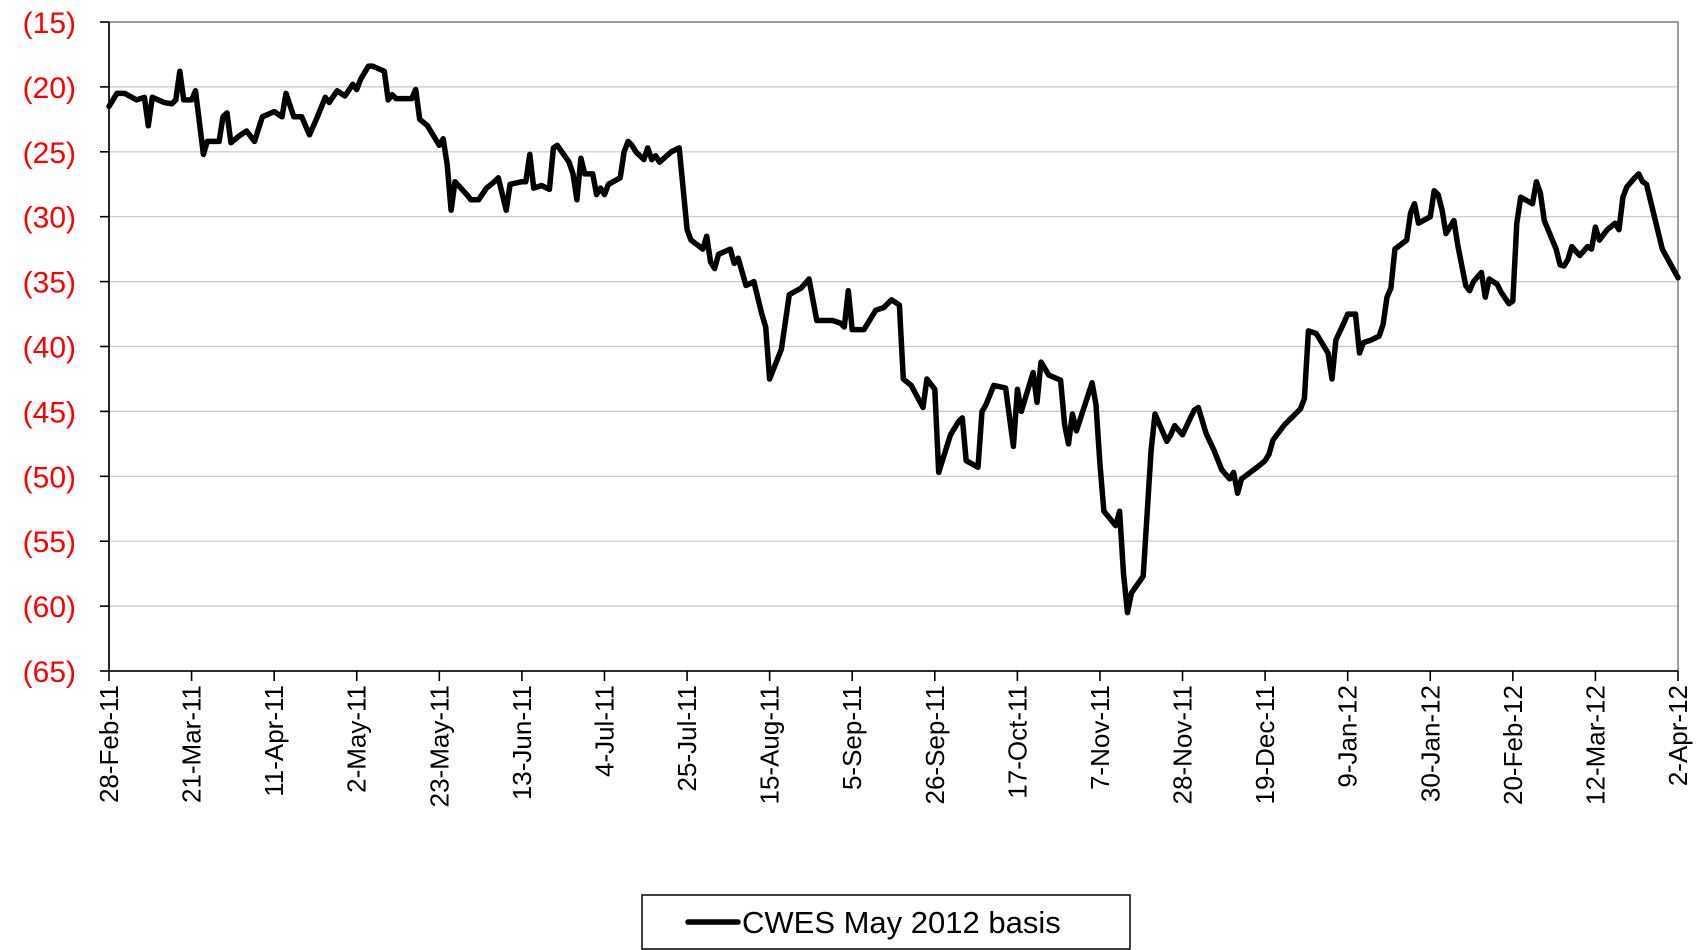 This screenshot has width=1708, height=950. Describe the element at coordinates (49, 477) in the screenshot. I see `y-tick-label-7: (50)` at that location.